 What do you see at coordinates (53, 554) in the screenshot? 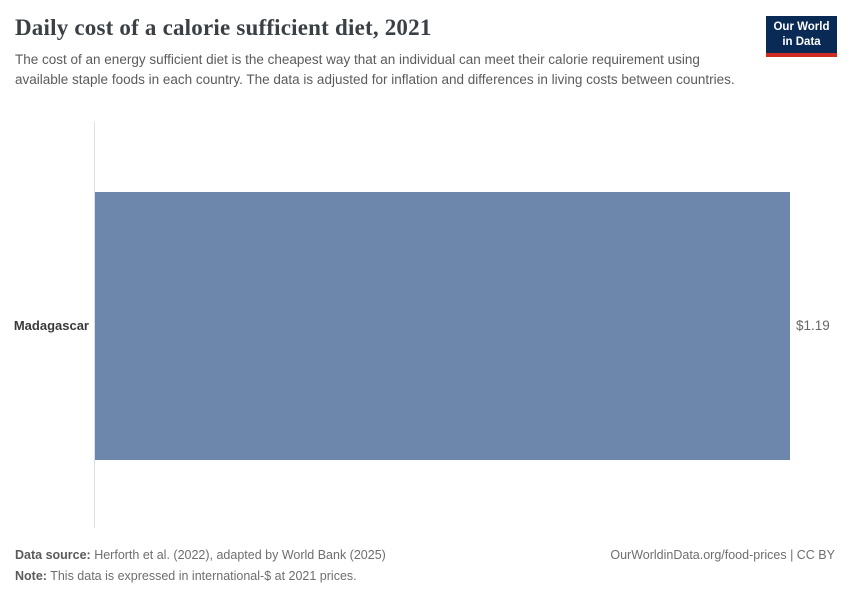
I see `data-source-label: Data source:` at bounding box center [53, 554].